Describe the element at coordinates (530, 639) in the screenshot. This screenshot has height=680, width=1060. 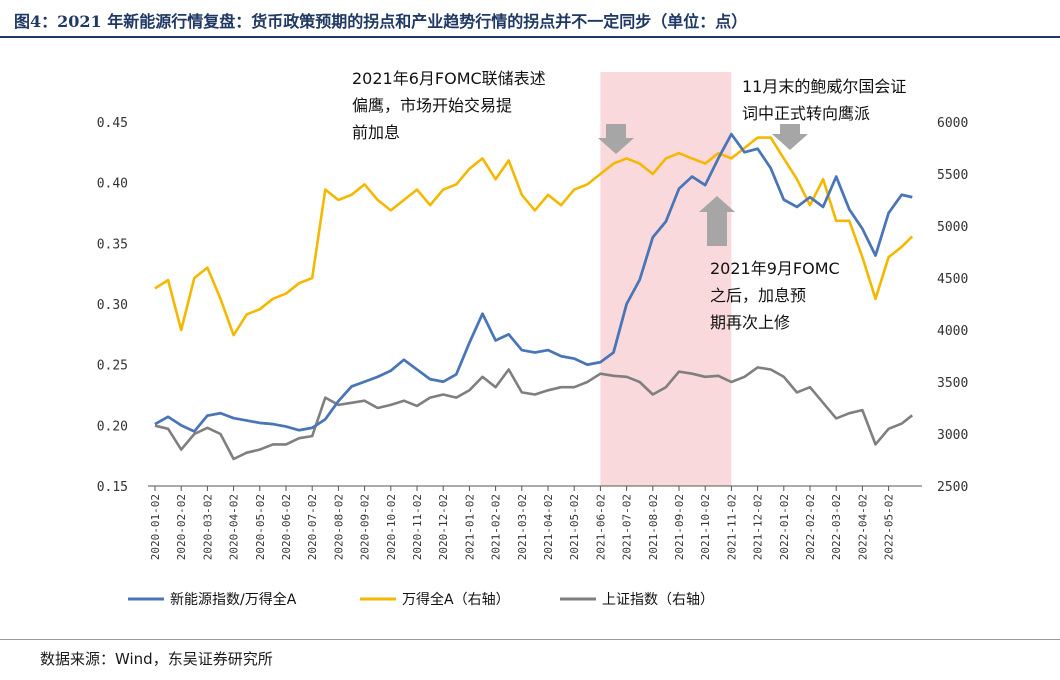
I see `footer-divider` at that location.